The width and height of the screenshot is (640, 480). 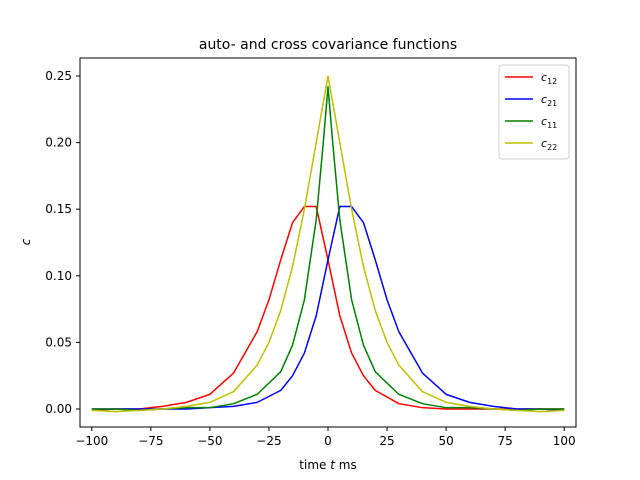 I want to click on legend-label-c22: c22, so click(x=549, y=144).